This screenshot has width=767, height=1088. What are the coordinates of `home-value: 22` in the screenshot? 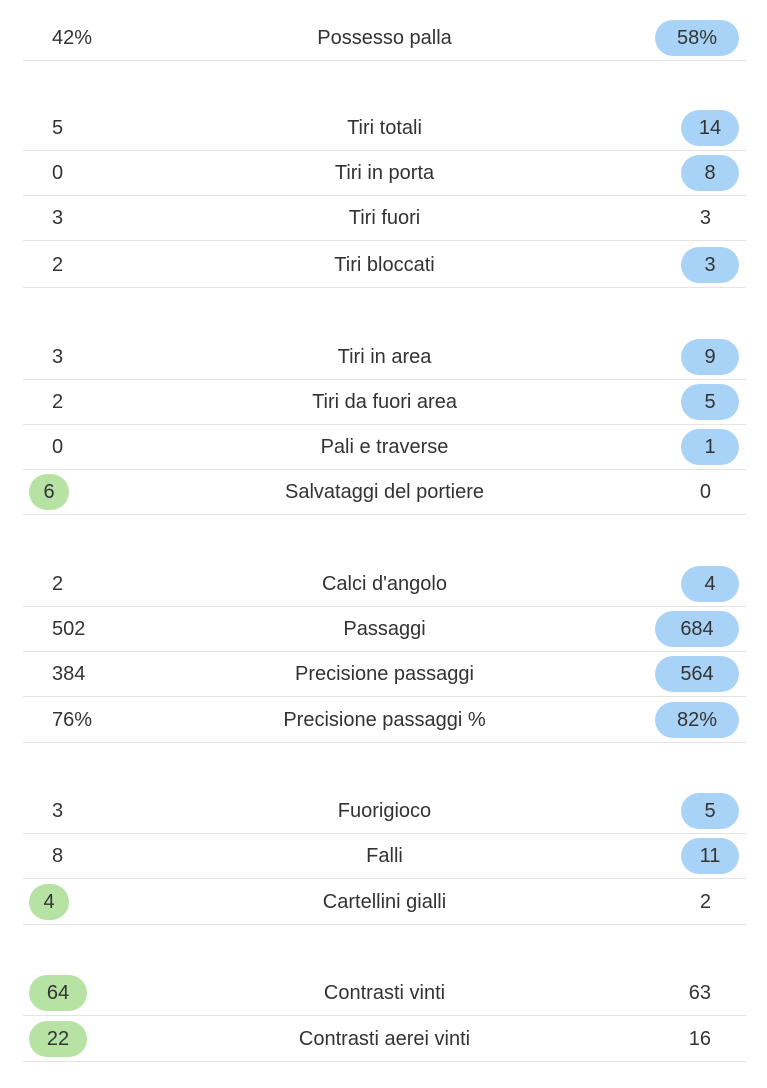 It's located at (58, 1039).